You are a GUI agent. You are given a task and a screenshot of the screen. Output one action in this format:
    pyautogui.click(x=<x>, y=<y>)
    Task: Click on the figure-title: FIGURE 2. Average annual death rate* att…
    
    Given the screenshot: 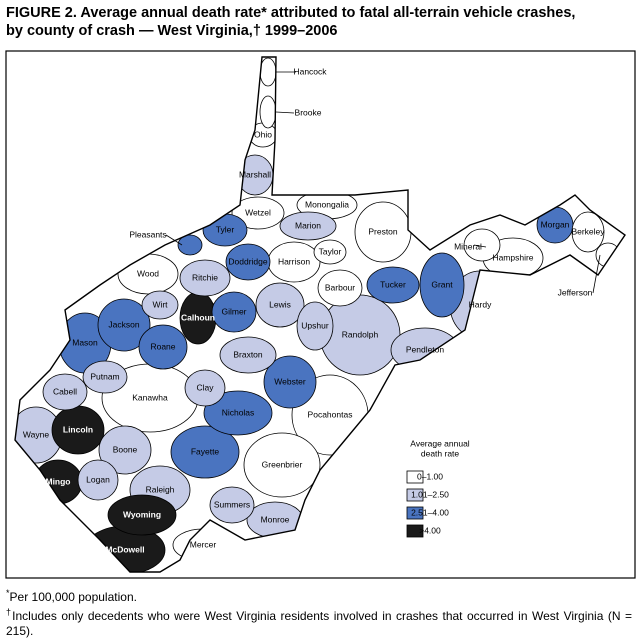 What is the action you would take?
    pyautogui.click(x=290, y=22)
    